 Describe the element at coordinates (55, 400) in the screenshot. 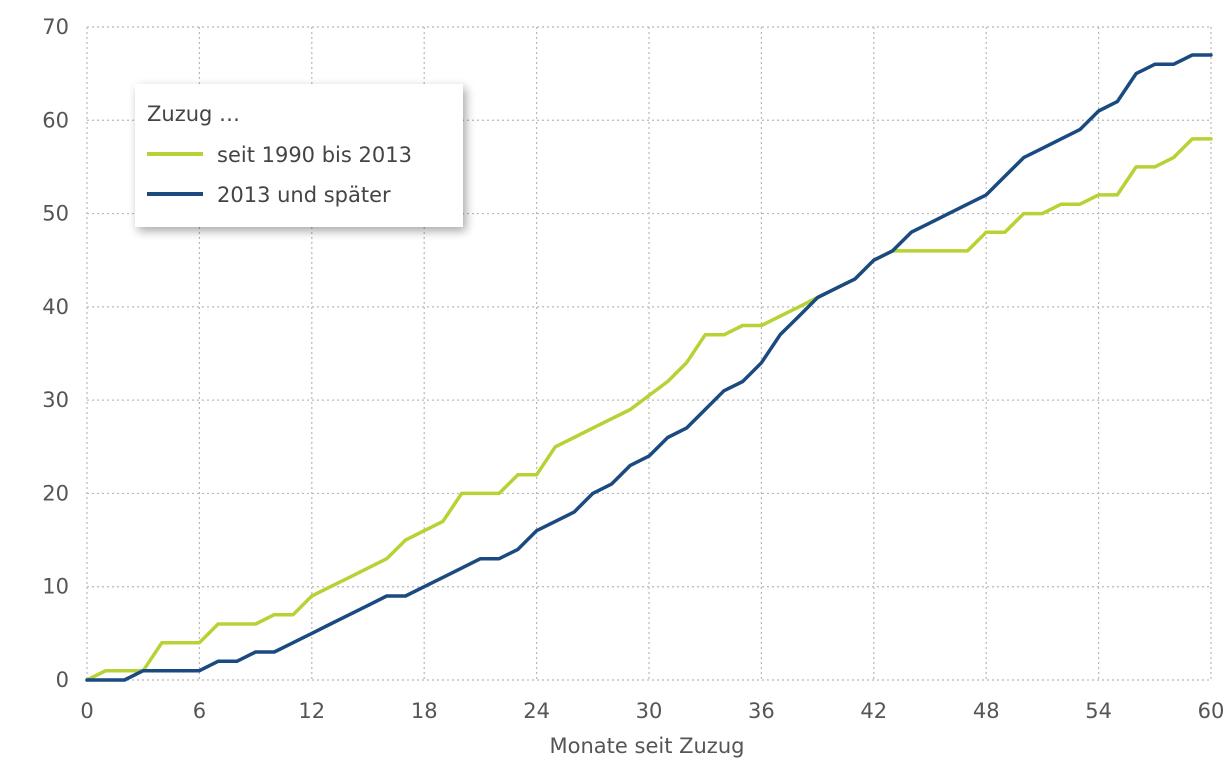

I see `y-tick-label: 30` at that location.